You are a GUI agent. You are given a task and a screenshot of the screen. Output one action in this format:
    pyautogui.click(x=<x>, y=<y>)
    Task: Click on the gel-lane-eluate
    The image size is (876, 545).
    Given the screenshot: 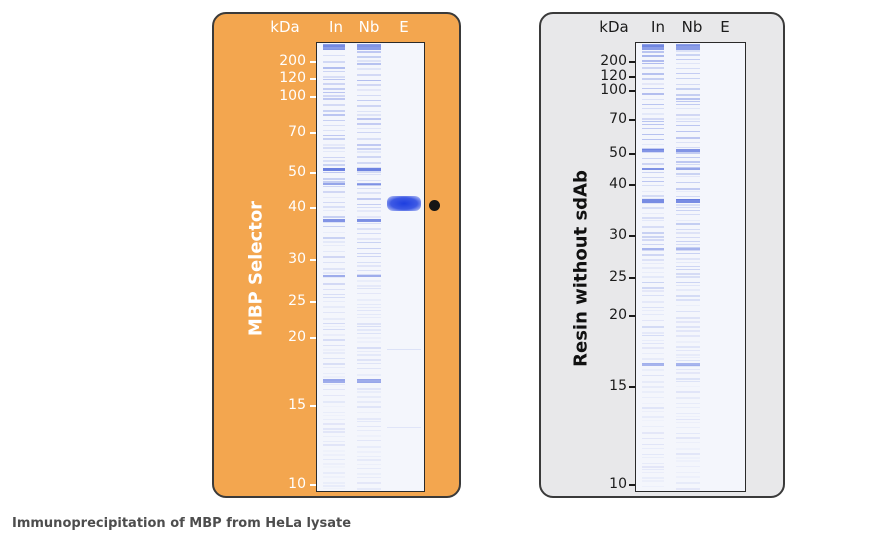 What is the action you would take?
    pyautogui.click(x=404, y=267)
    